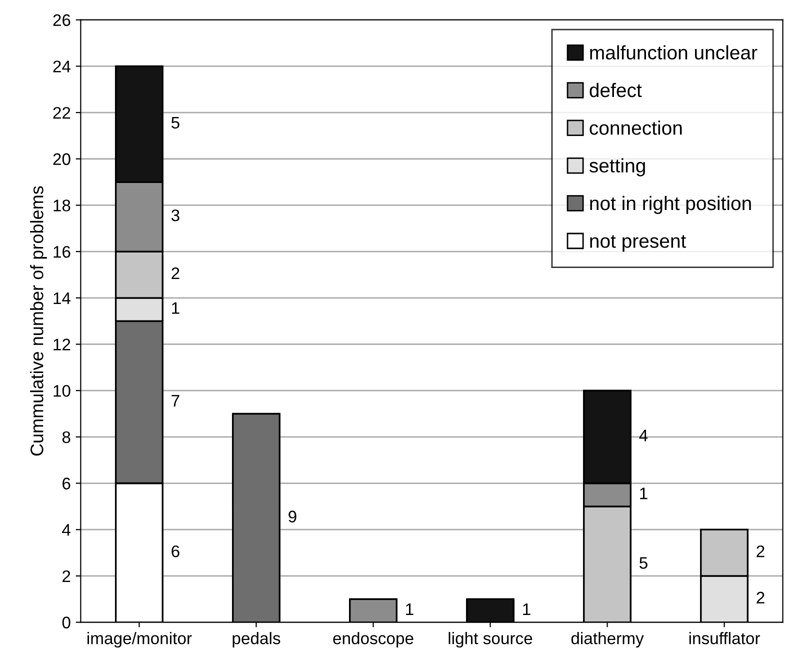 This screenshot has width=807, height=662. I want to click on y-tick-label: 20, so click(61, 159).